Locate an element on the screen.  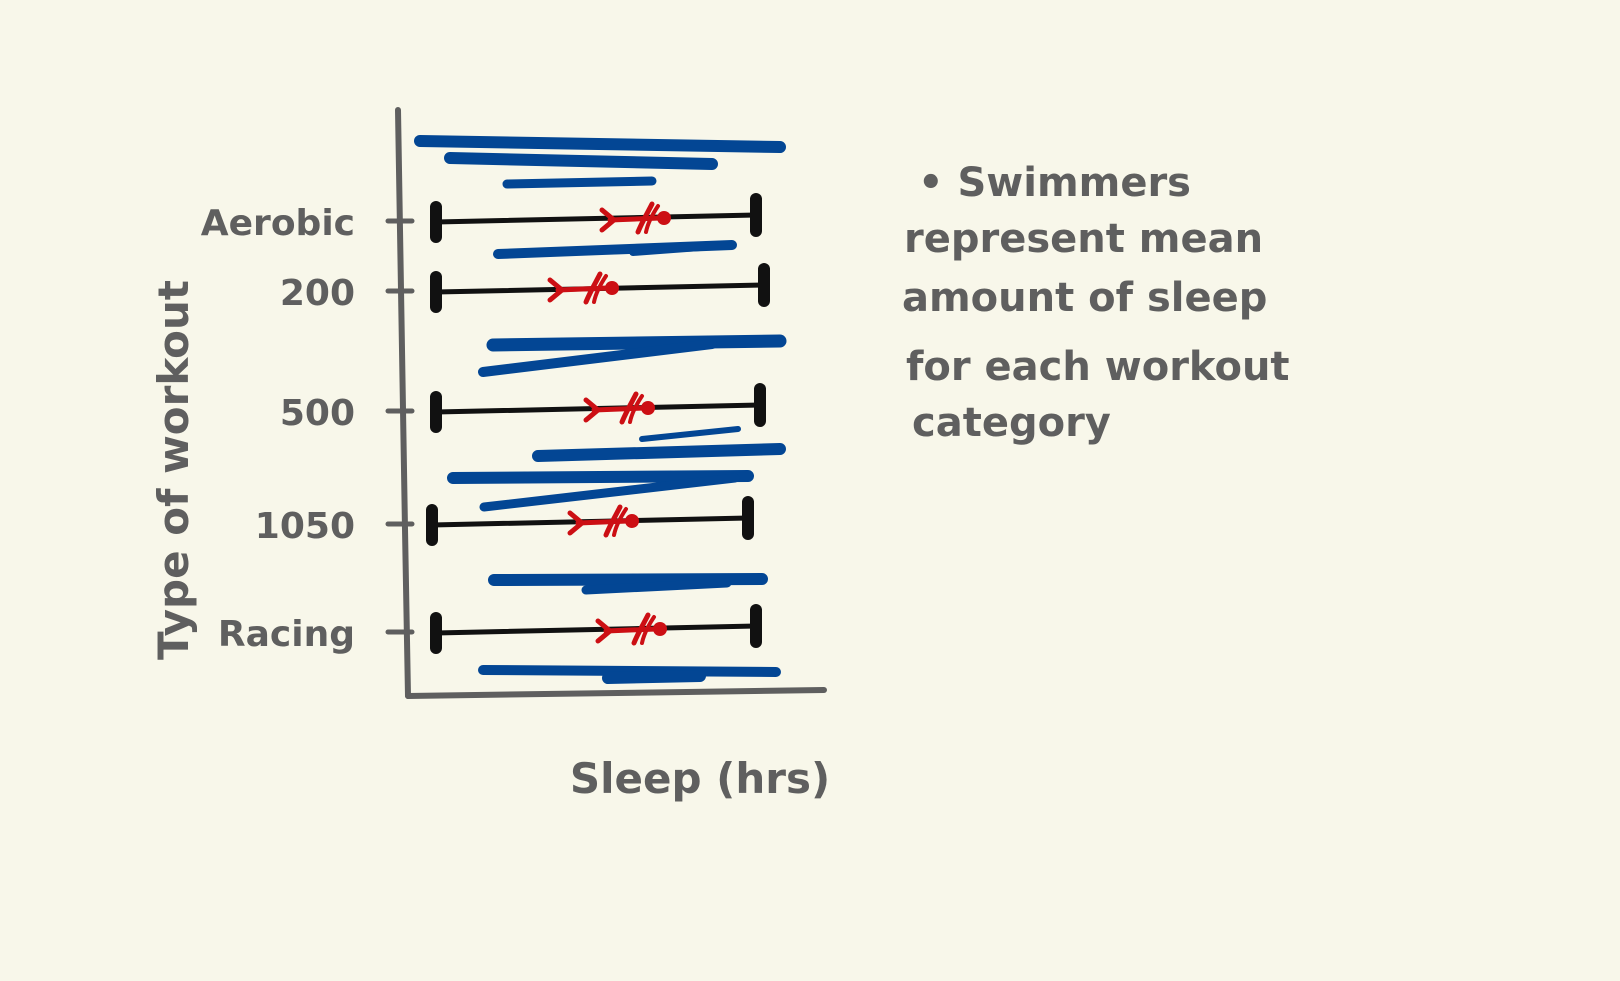
x-axis-label: Sleep (hrs) is located at coordinates (700, 778).